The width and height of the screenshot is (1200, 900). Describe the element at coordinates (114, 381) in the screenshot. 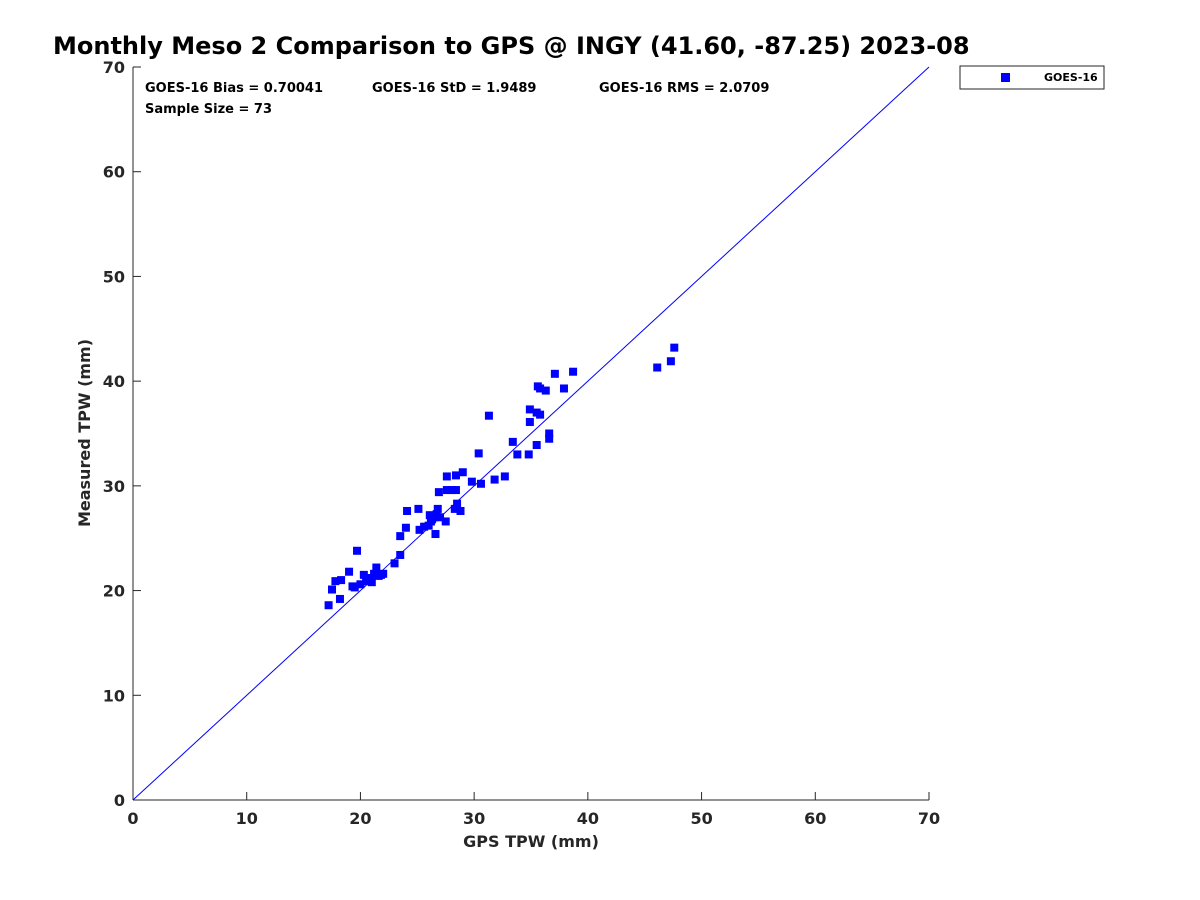

I see `y-tick-label: 40` at that location.